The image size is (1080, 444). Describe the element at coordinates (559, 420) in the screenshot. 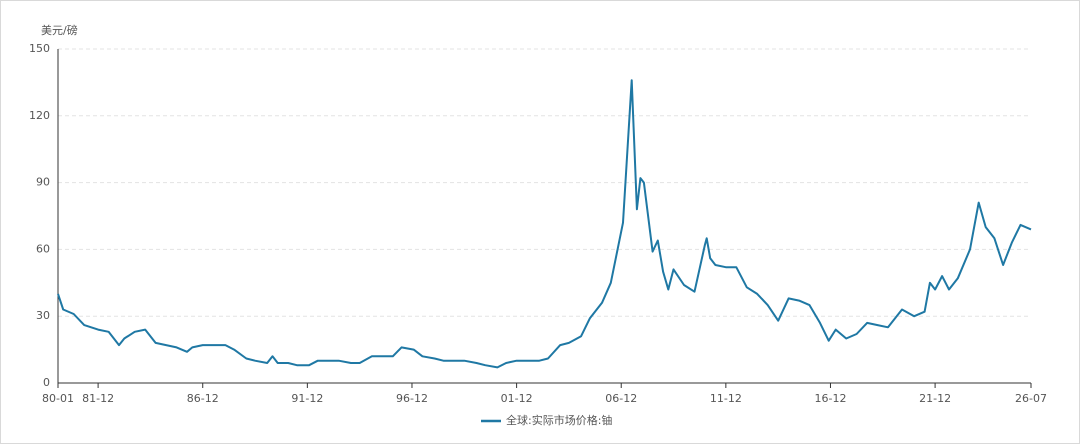

I see `legend-label: 全球:实际市场价格:铀` at that location.